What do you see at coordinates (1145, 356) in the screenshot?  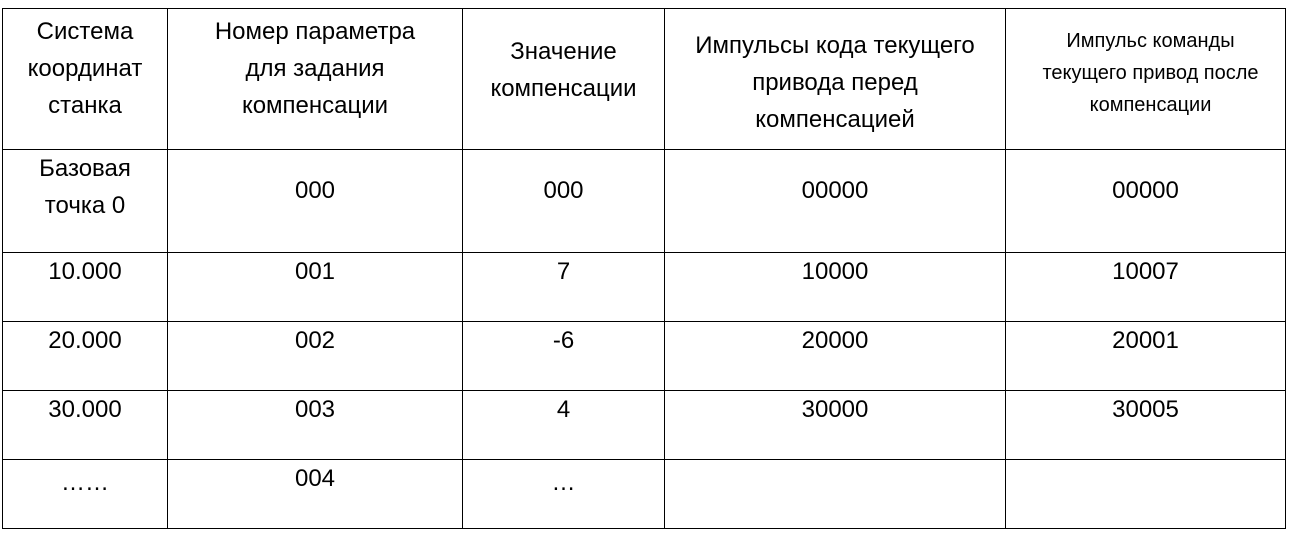 I see `table-cell: 20001` at bounding box center [1145, 356].